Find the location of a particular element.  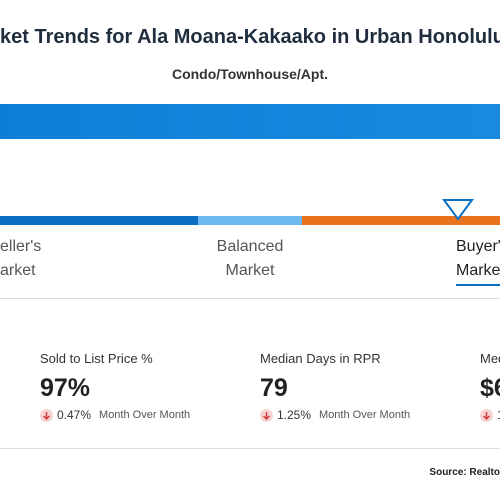

metric-value: 79 is located at coordinates (274, 388).